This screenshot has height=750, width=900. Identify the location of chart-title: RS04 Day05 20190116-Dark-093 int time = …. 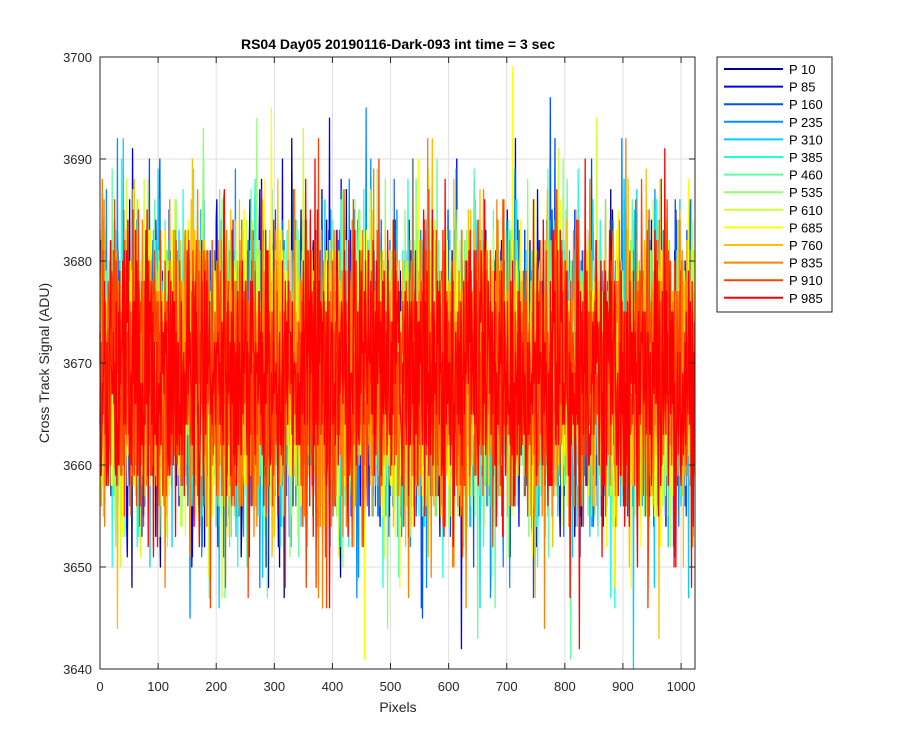
(398, 44).